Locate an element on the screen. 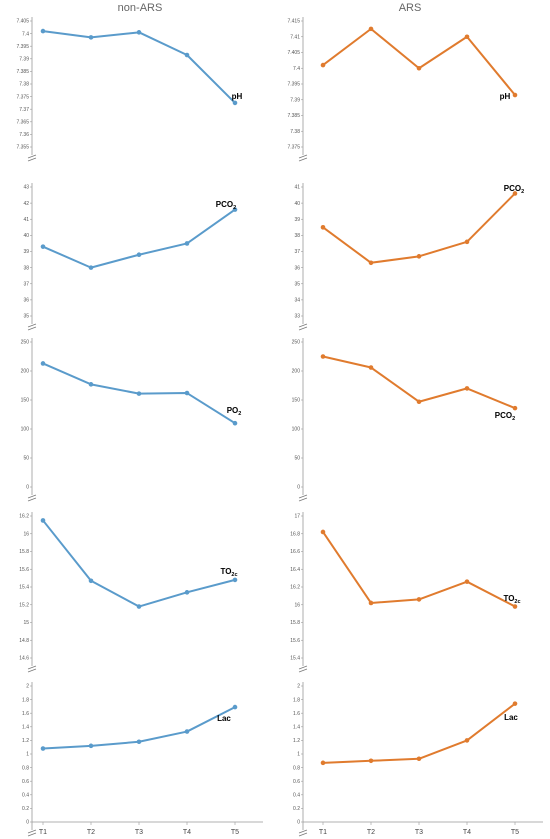 The width and height of the screenshot is (550, 839). chart-0-axis-break-mark is located at coordinates (32, 156).